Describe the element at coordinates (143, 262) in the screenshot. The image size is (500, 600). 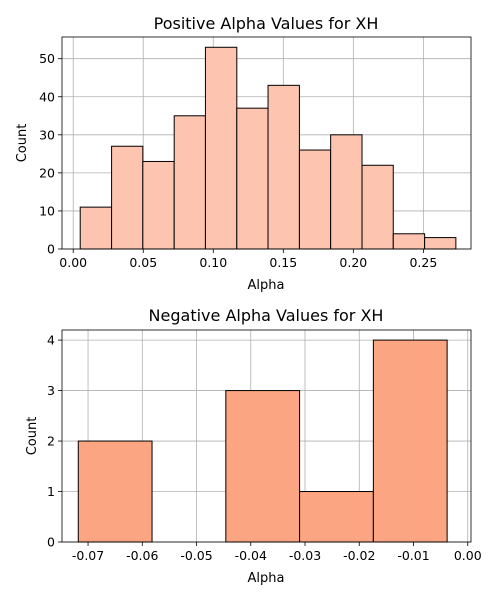
I see `x-tick-label: 0.05` at that location.